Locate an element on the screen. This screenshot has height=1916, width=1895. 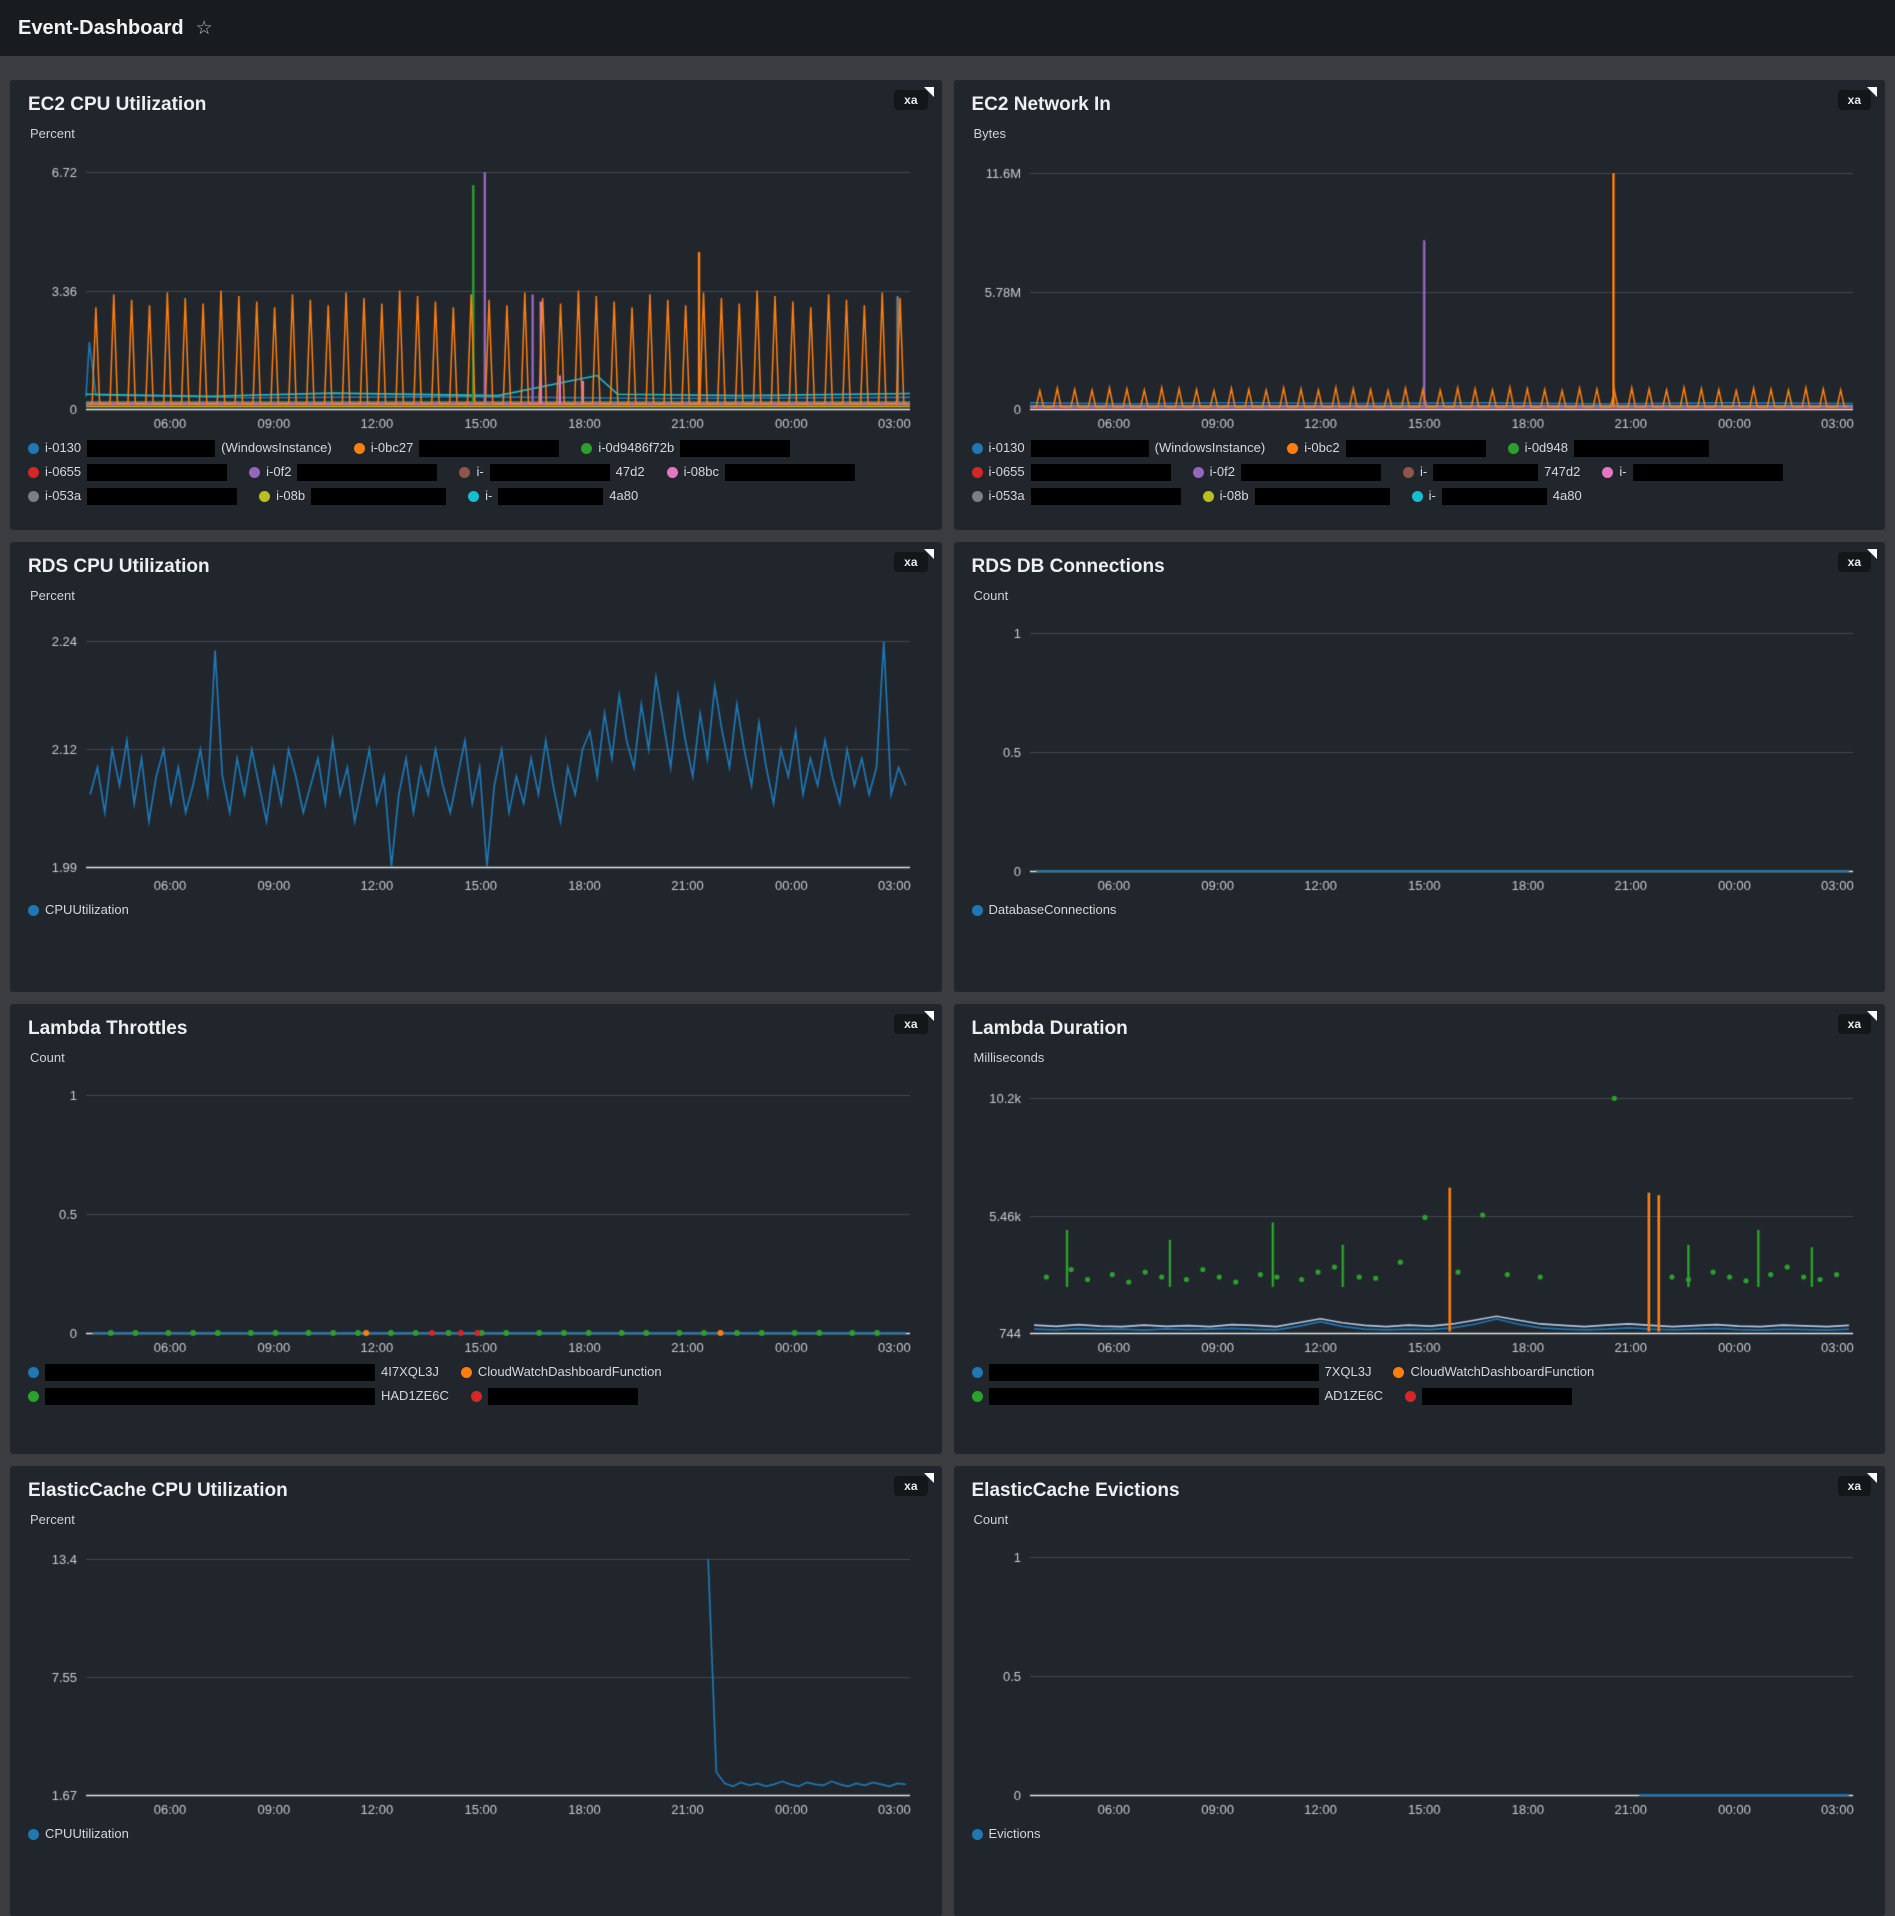
legend-item: 4I7XQL3J is located at coordinates (233, 1372).